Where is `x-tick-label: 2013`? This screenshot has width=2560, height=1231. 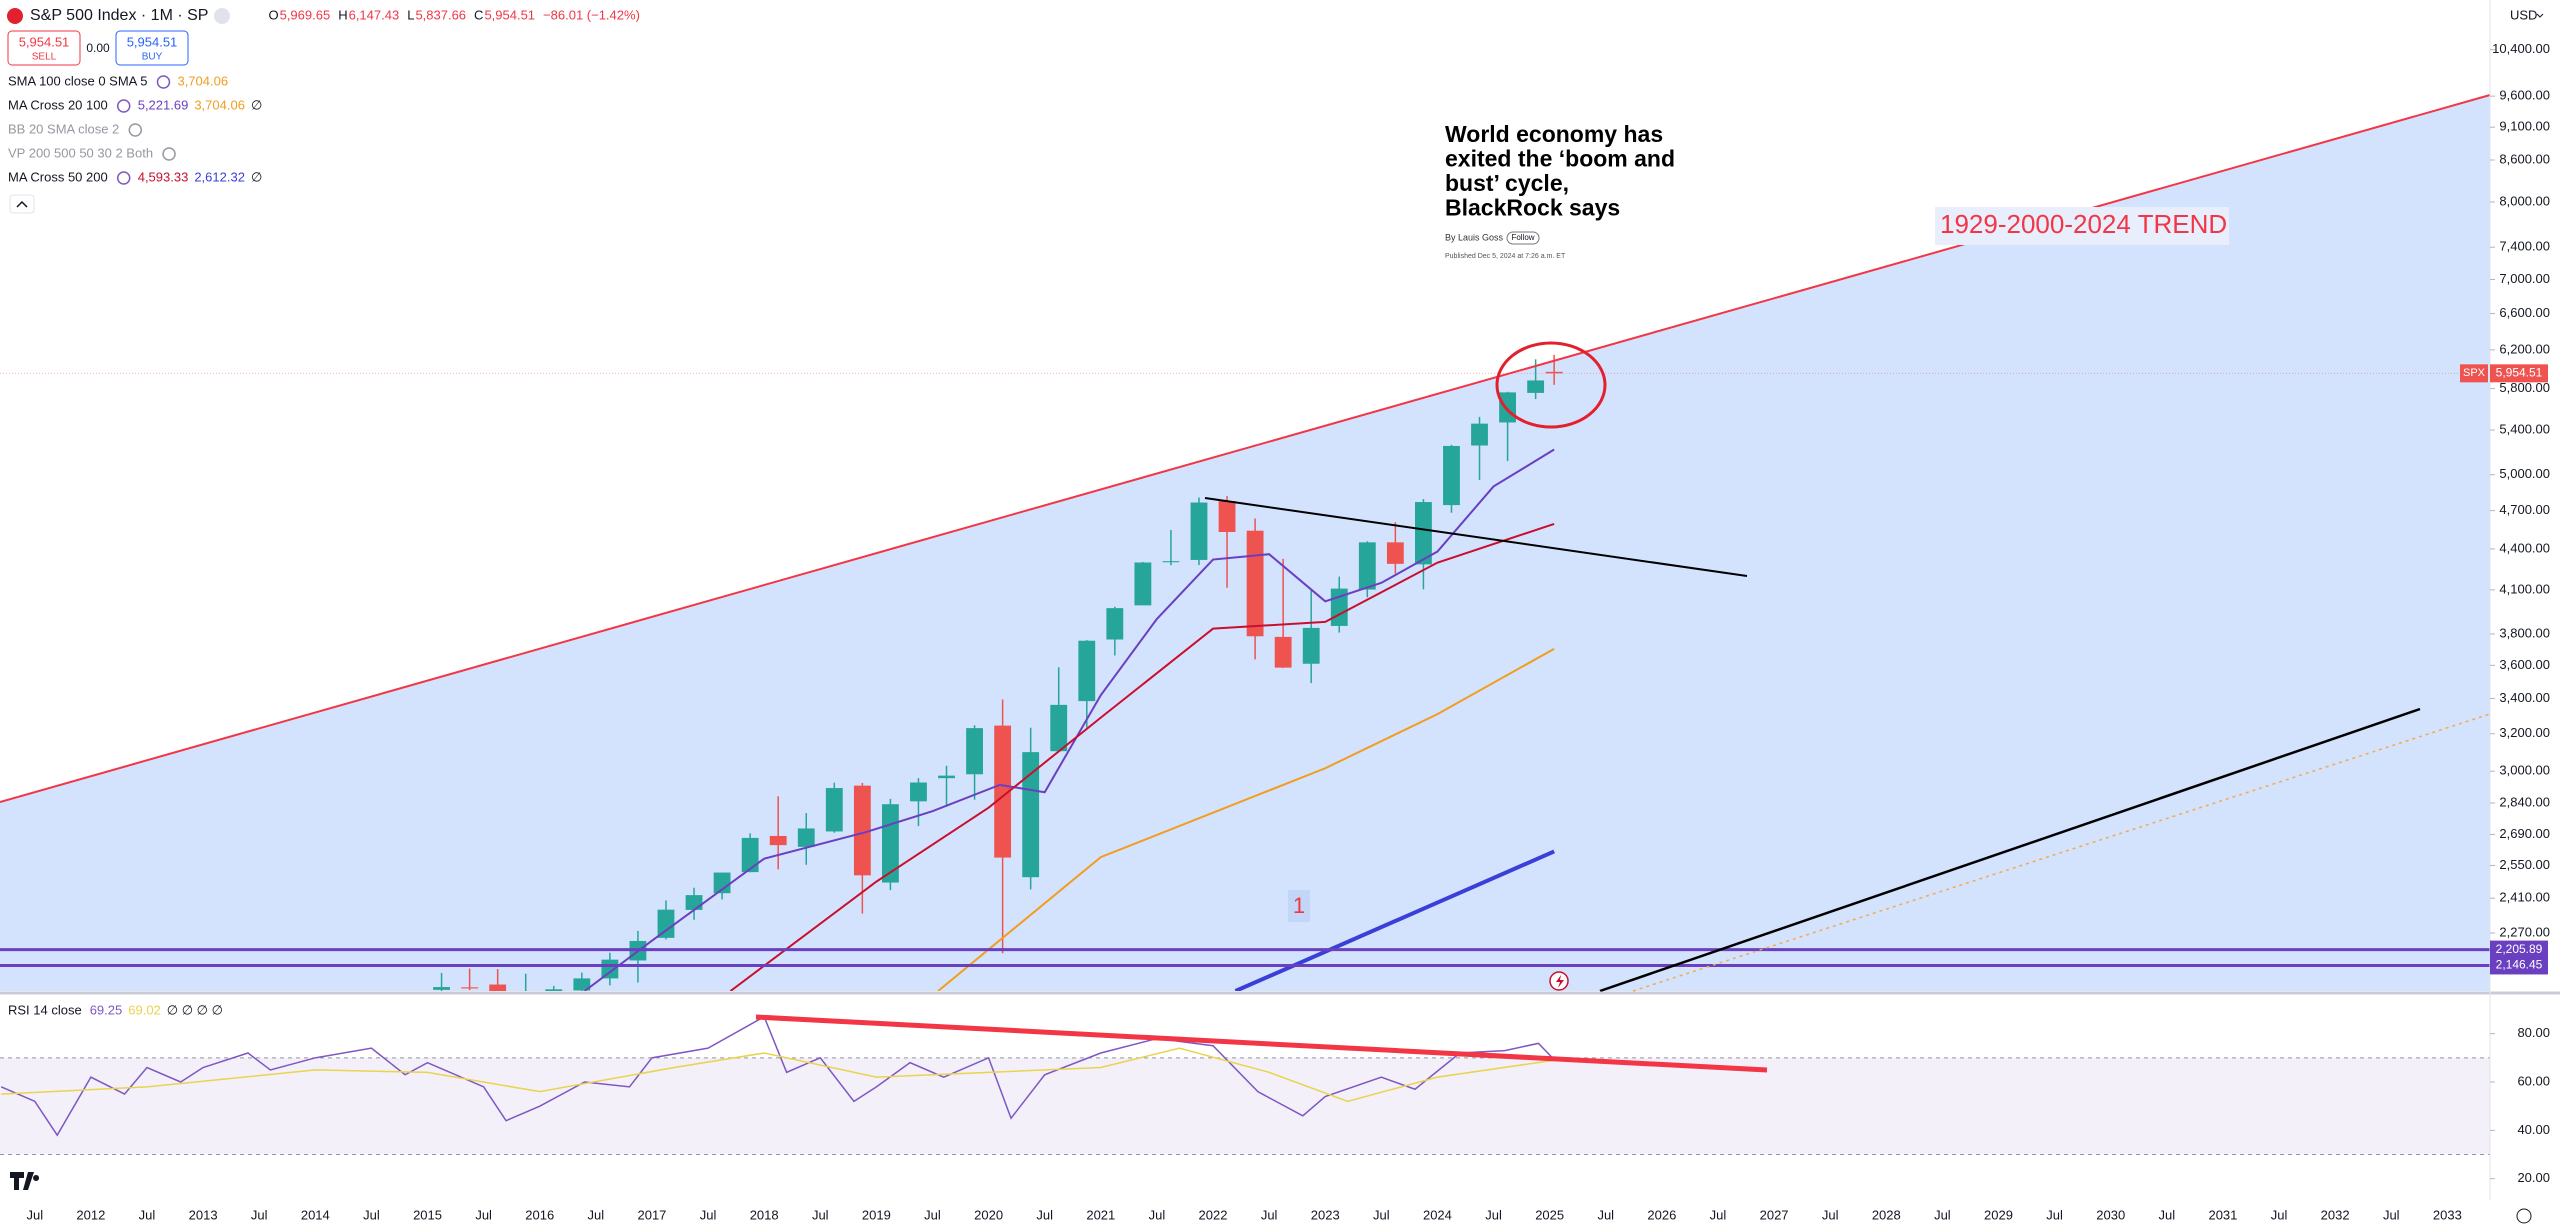
x-tick-label: 2013 is located at coordinates (203, 1214).